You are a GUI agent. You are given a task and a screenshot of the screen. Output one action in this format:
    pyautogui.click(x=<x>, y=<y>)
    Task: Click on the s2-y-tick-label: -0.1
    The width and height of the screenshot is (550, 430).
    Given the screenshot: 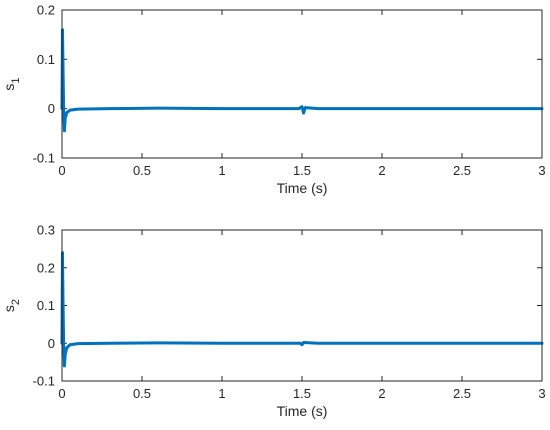 What is the action you would take?
    pyautogui.click(x=44, y=381)
    